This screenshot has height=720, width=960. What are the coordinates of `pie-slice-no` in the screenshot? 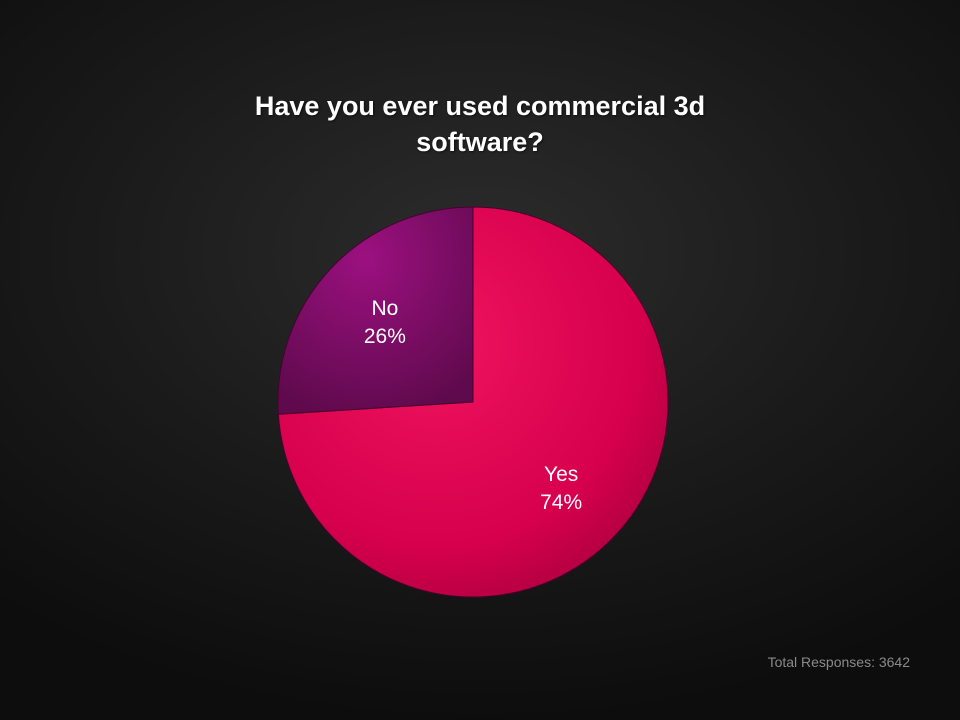 It's located at (375, 310).